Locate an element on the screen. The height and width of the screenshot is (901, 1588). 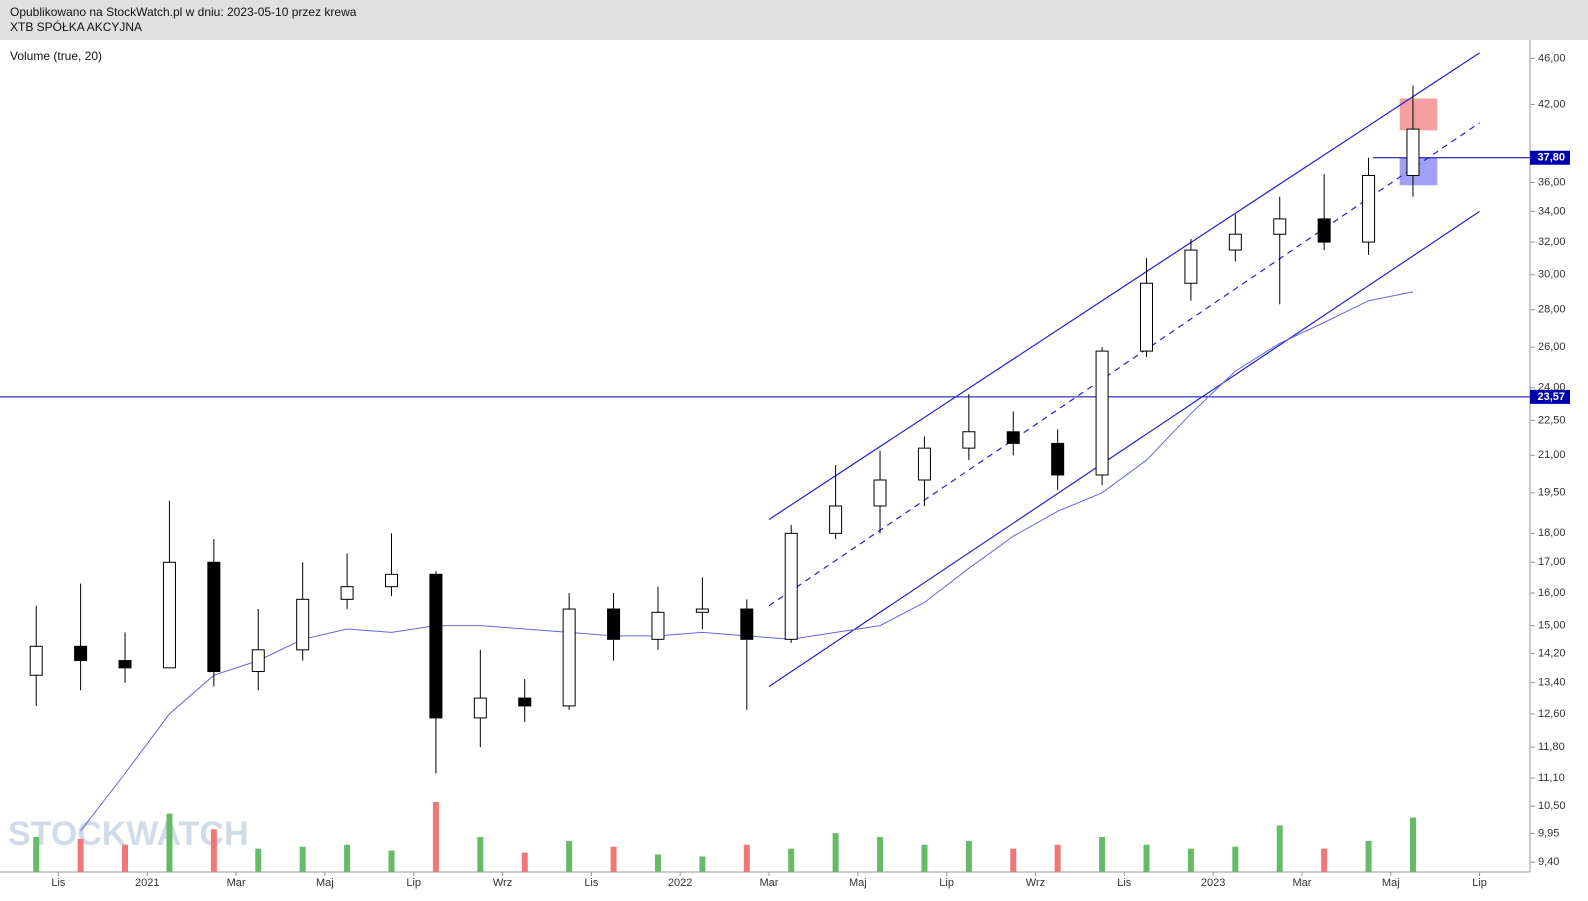
level-label: 37,80 is located at coordinates (1551, 158).